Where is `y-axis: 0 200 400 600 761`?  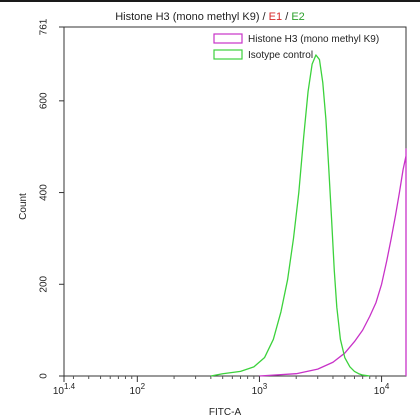
y-axis: 0 200 400 600 761 is located at coordinates (51, 198).